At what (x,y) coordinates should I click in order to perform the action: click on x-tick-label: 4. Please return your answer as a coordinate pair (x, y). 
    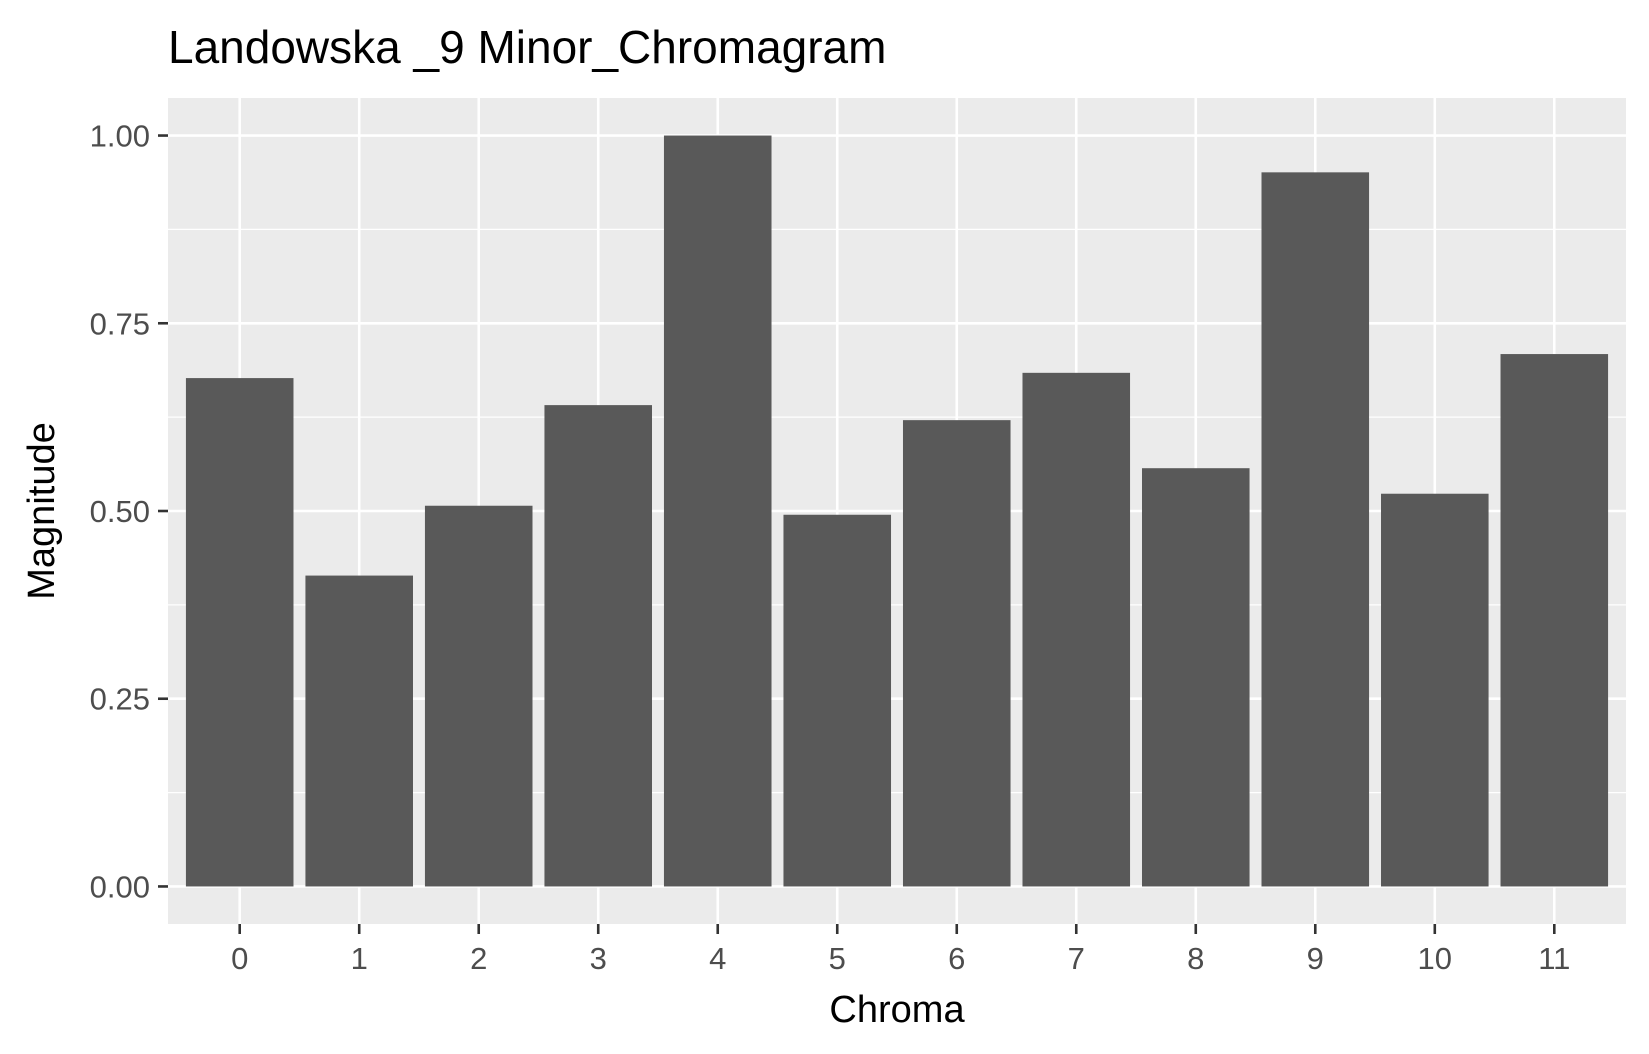
    Looking at the image, I should click on (717, 958).